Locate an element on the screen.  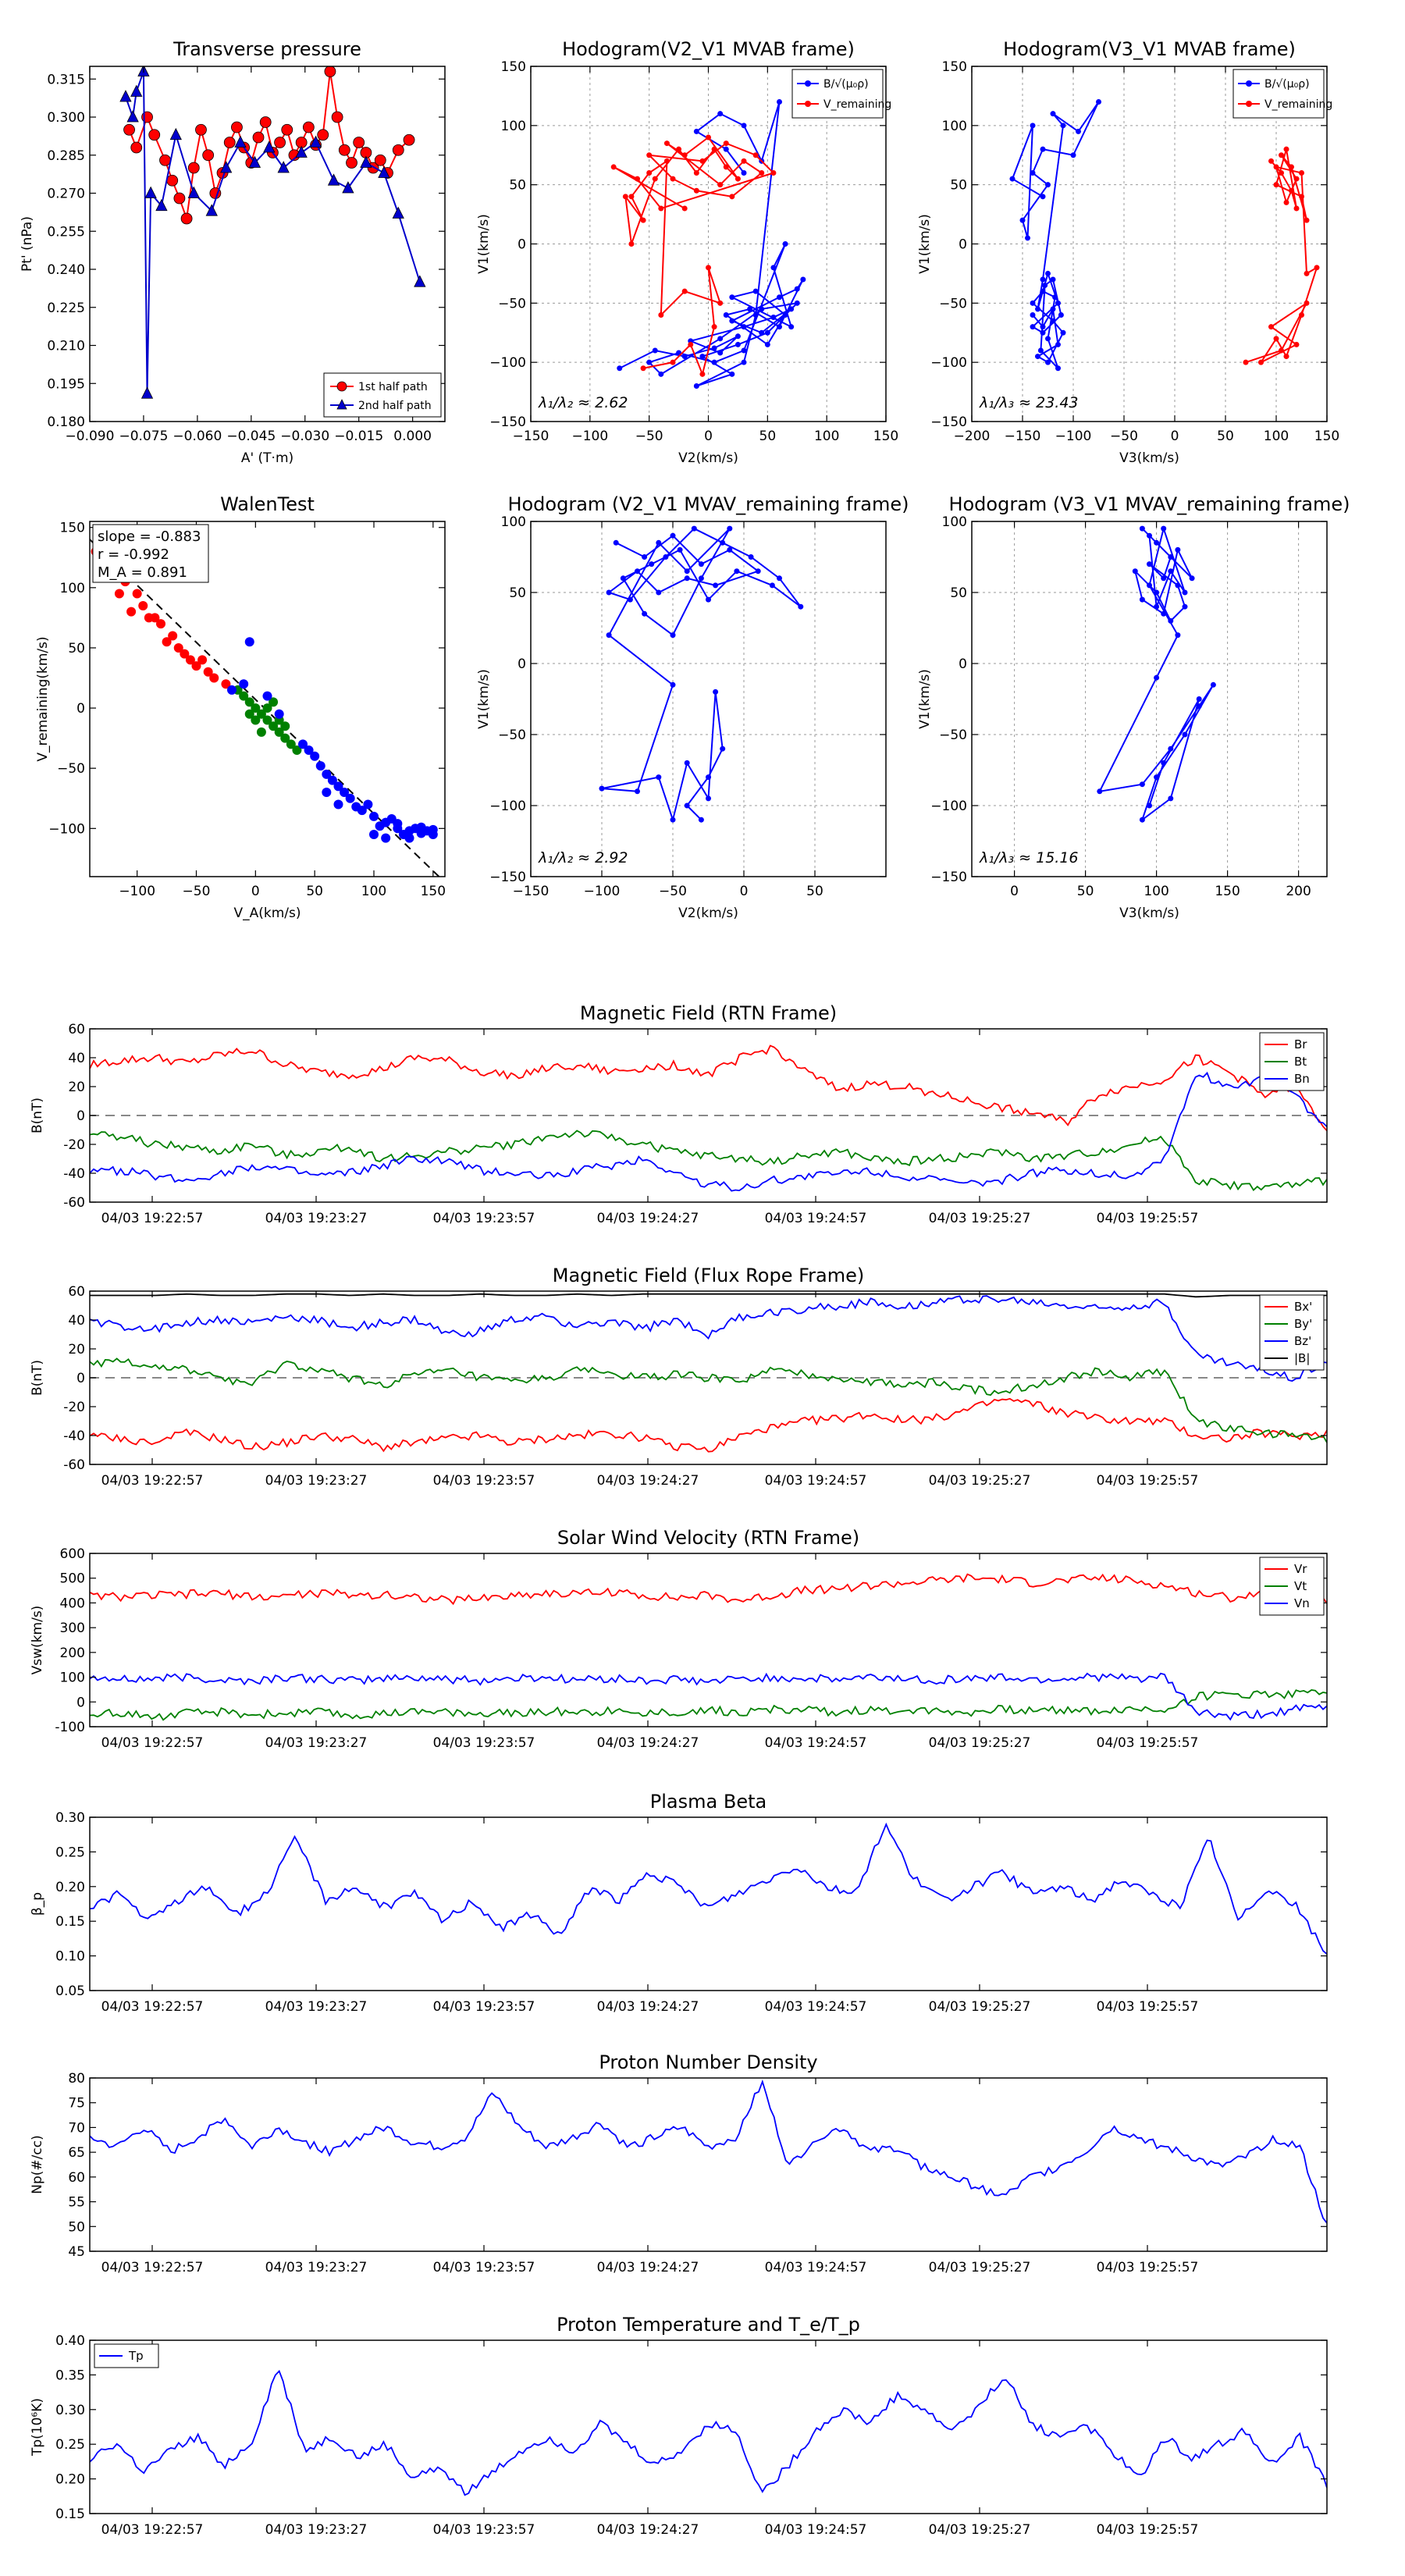
ts4-ytick-label: 0.10 is located at coordinates (70, 1957).